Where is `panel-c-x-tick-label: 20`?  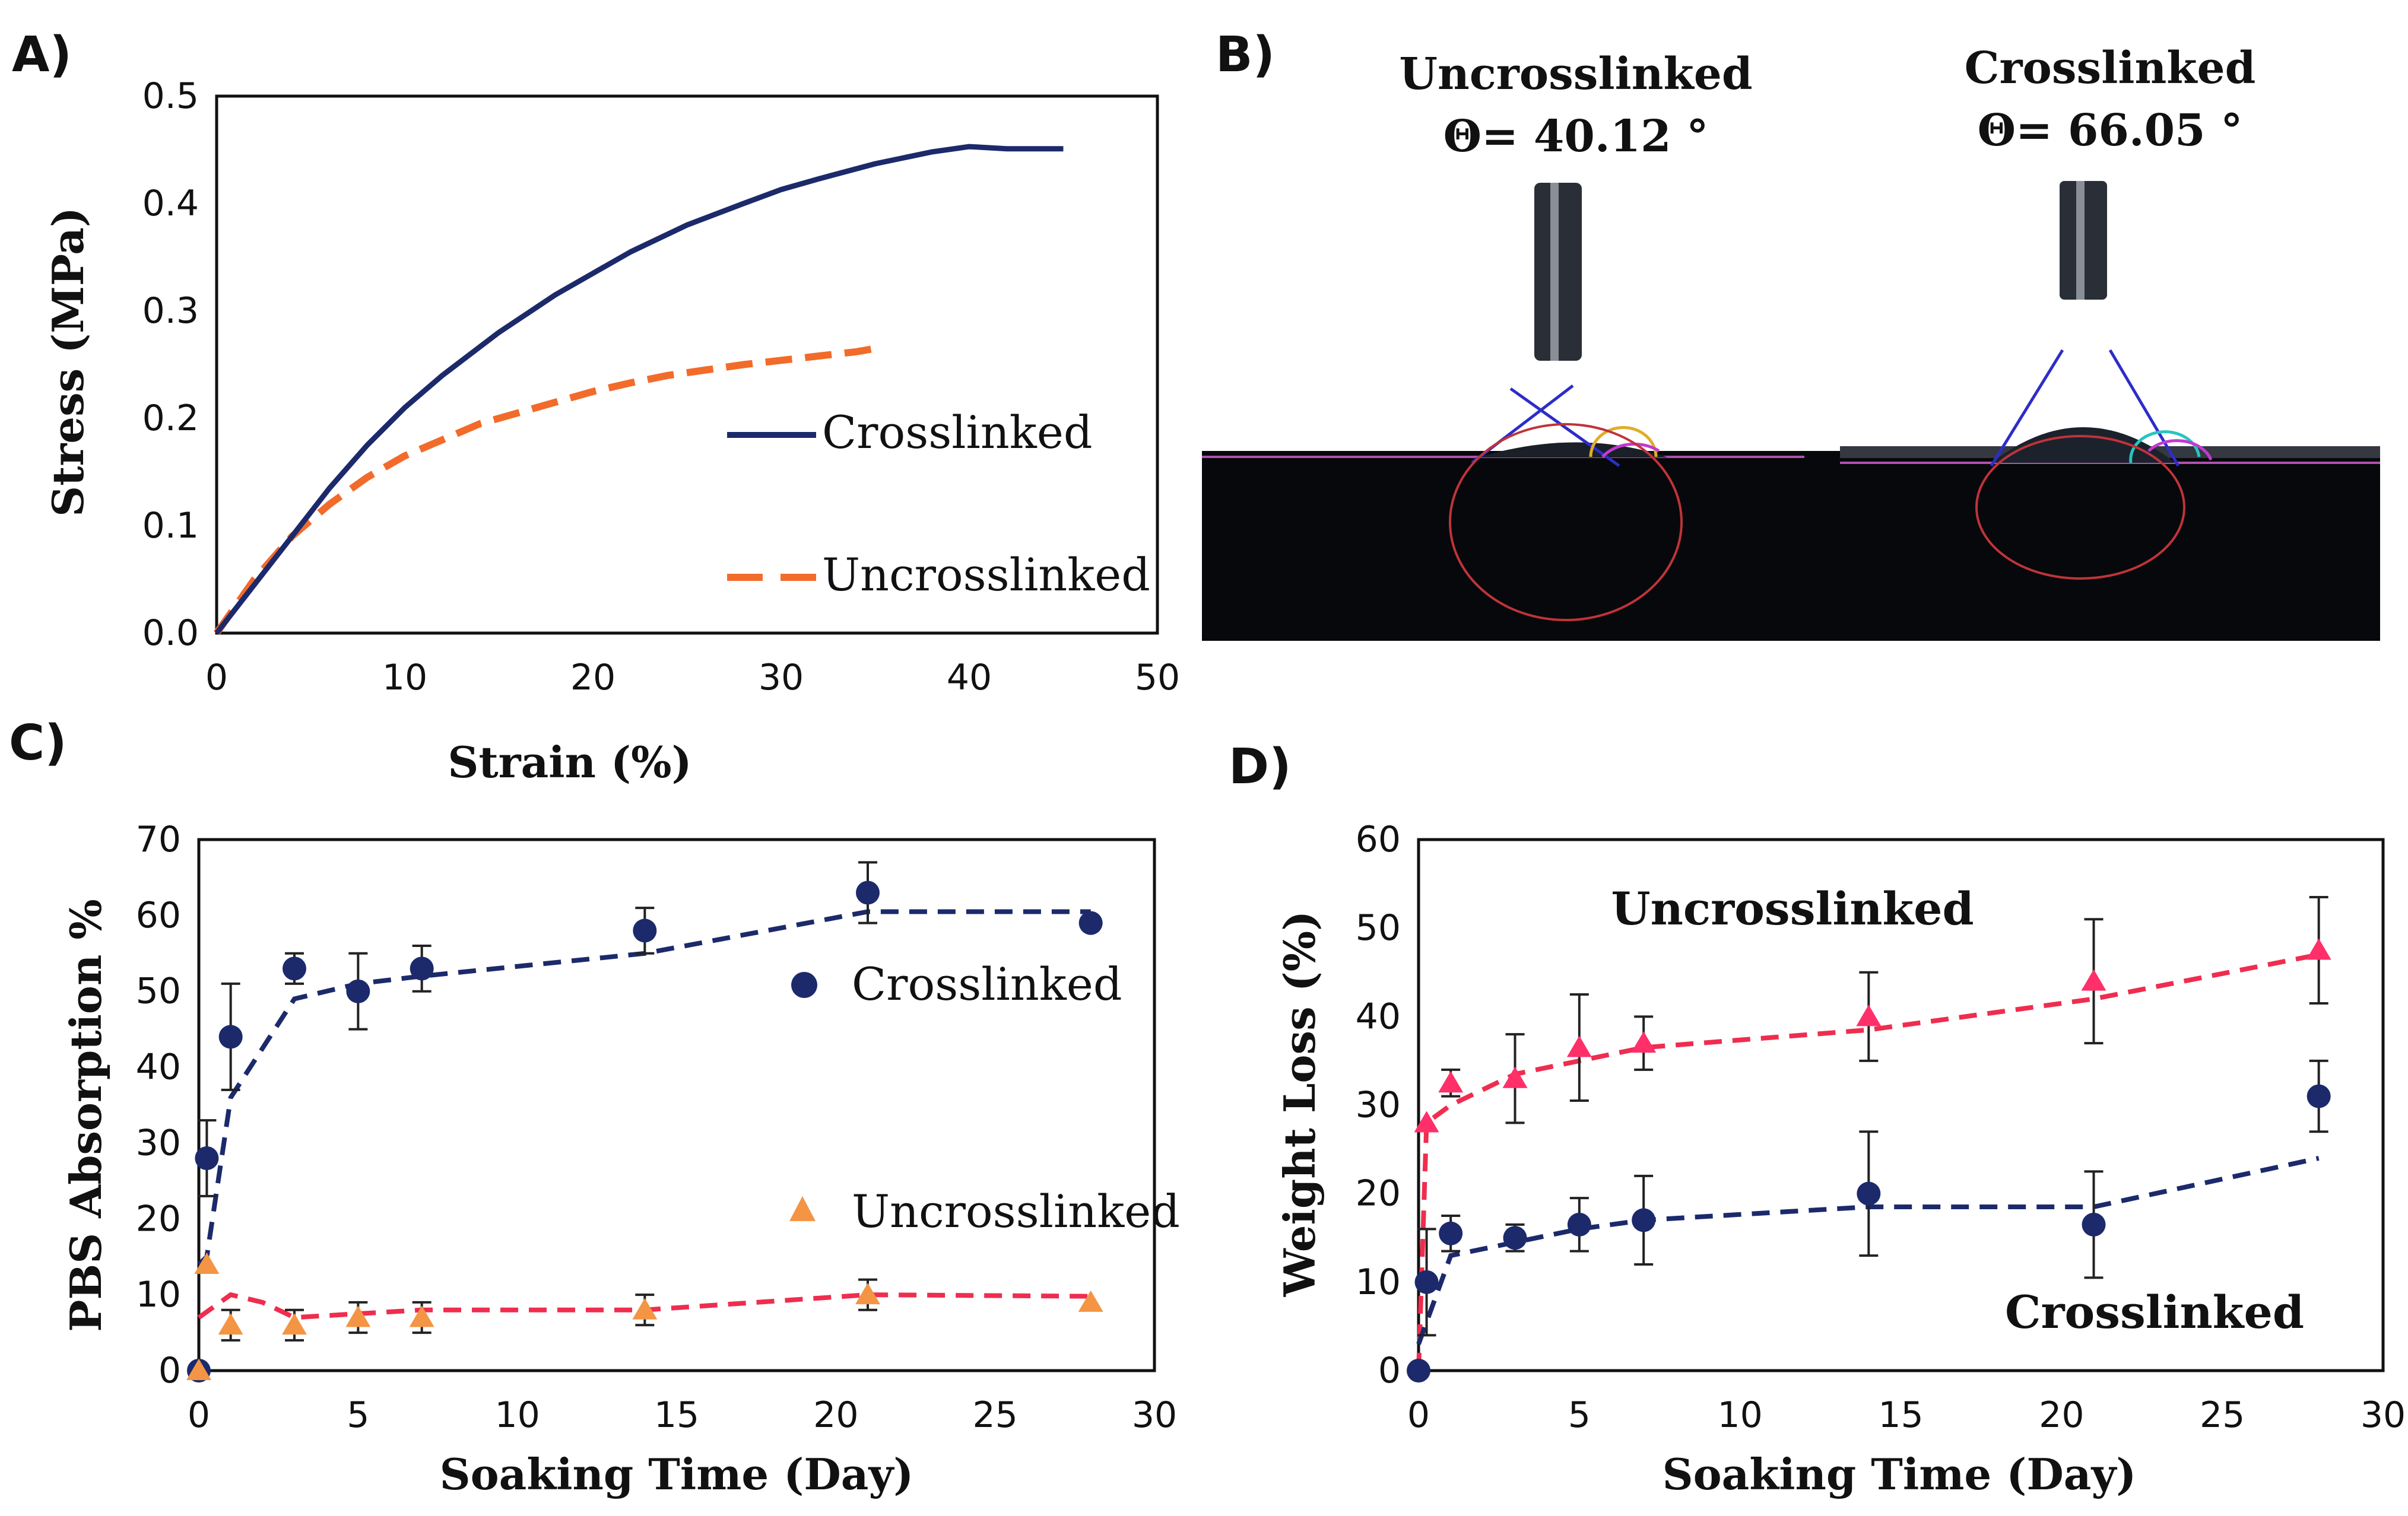 panel-c-x-tick-label: 20 is located at coordinates (835, 1415).